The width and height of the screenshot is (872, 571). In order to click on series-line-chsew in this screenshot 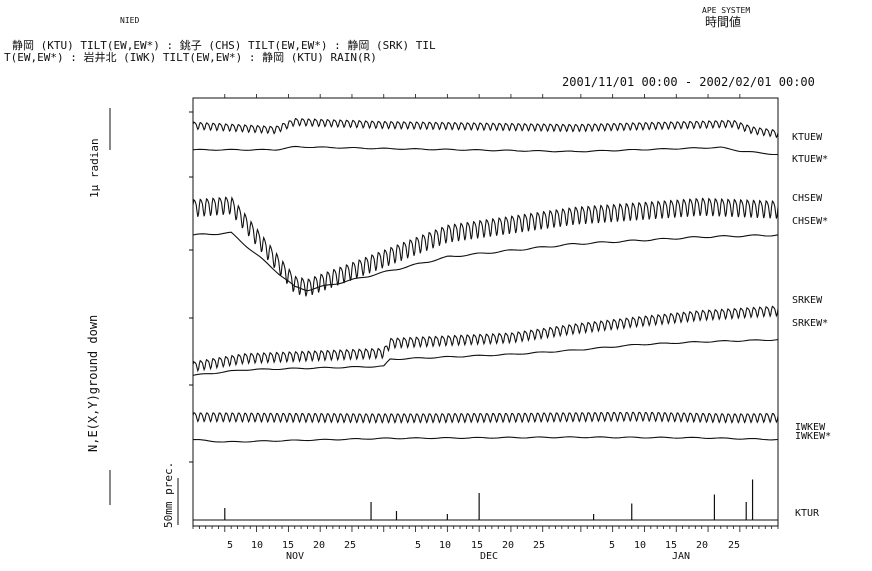, I will do `click(485, 246)`.